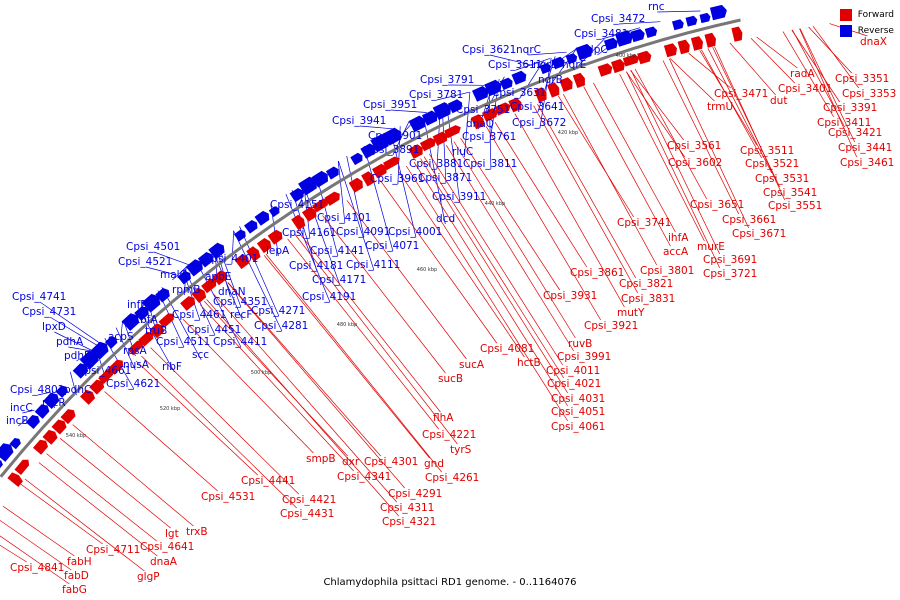 This screenshot has width=900, height=600. Describe the element at coordinates (363, 232) in the screenshot. I see `reverse-gene-label: Cpsi_4091` at that location.